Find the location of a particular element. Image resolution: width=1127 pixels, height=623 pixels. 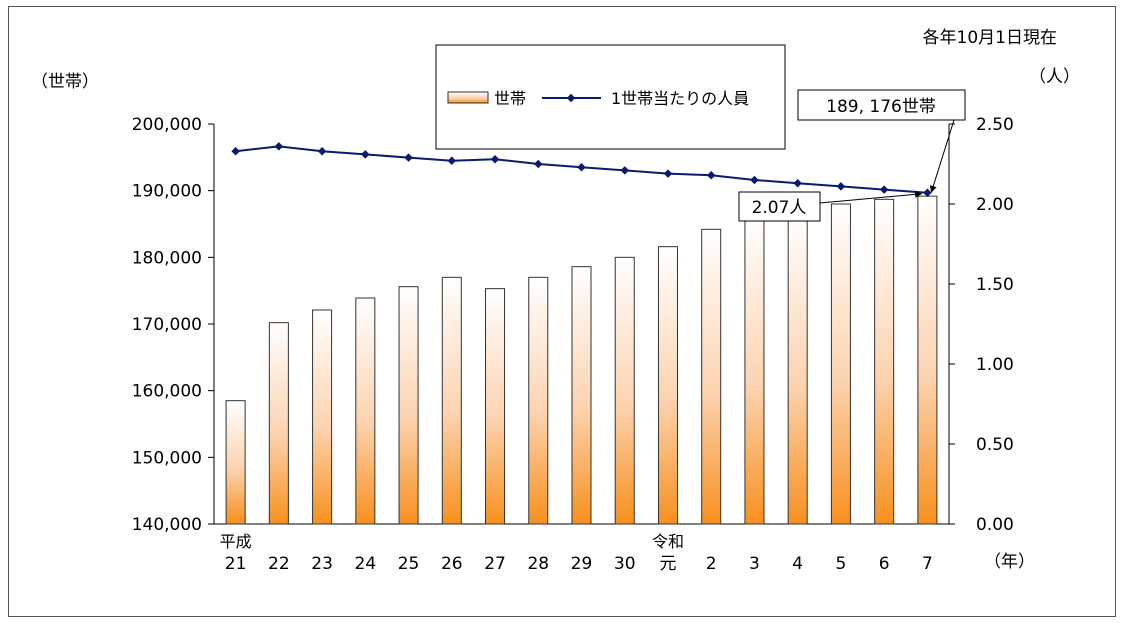

x-tick-label: 26 is located at coordinates (452, 564).